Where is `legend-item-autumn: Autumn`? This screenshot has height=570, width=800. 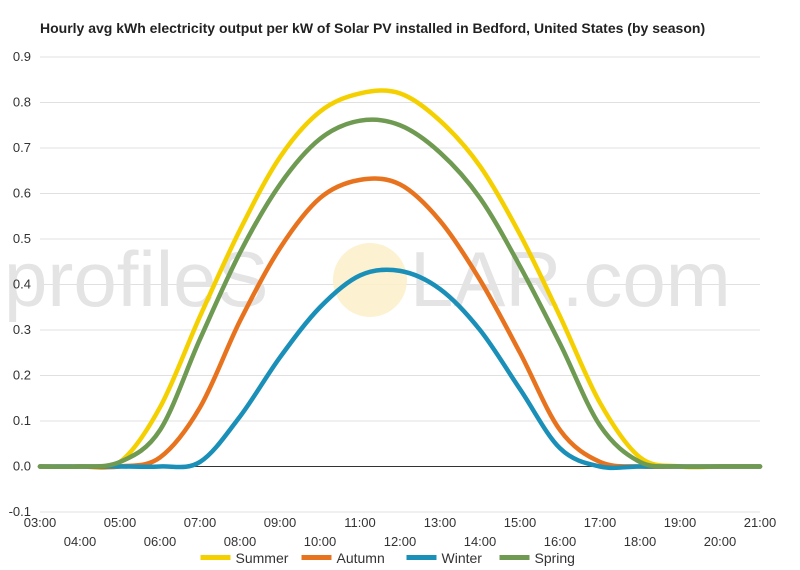
legend-item-autumn: Autumn is located at coordinates (343, 558).